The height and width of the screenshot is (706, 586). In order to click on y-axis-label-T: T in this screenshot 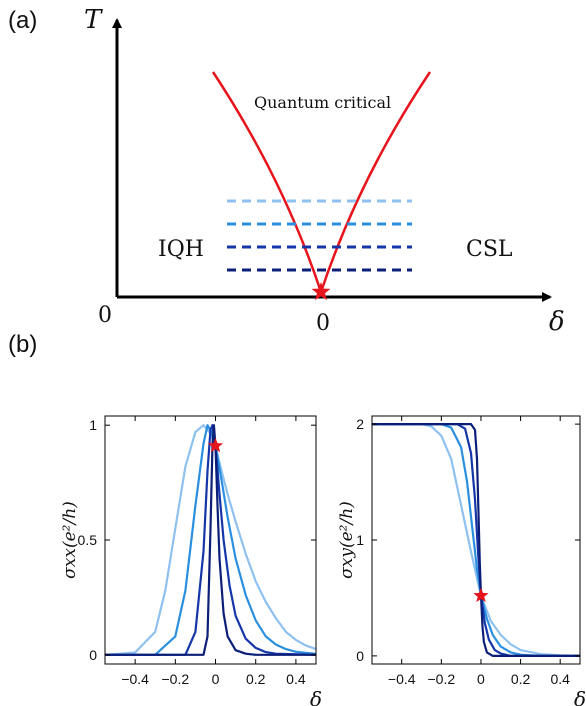, I will do `click(93, 20)`.